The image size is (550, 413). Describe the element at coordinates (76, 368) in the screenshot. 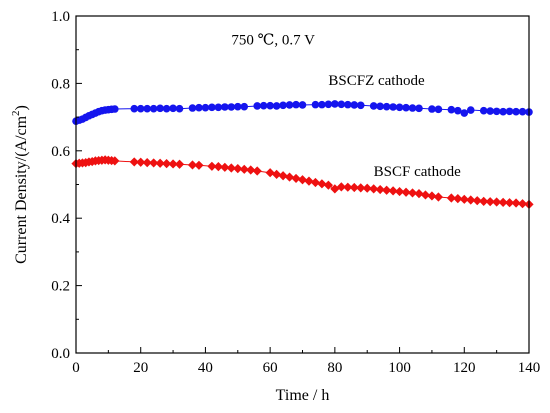

I see `x-tick-label: 0` at that location.